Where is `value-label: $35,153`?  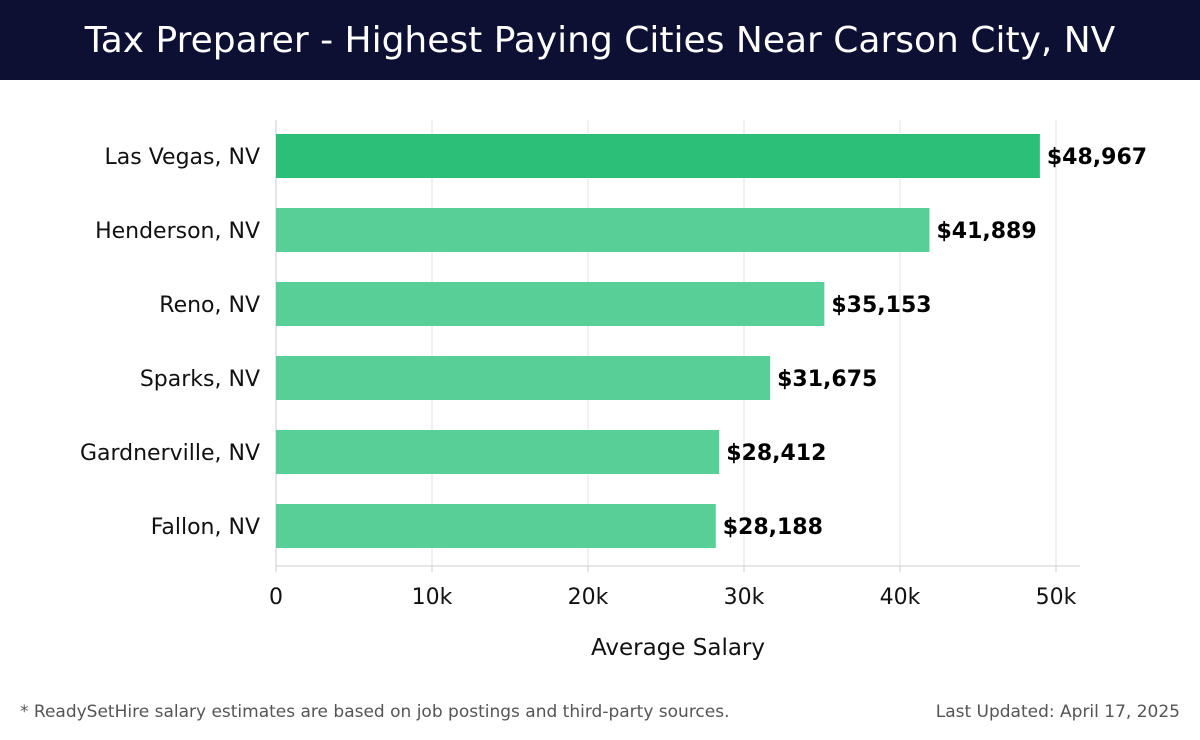
value-label: $35,153 is located at coordinates (881, 305).